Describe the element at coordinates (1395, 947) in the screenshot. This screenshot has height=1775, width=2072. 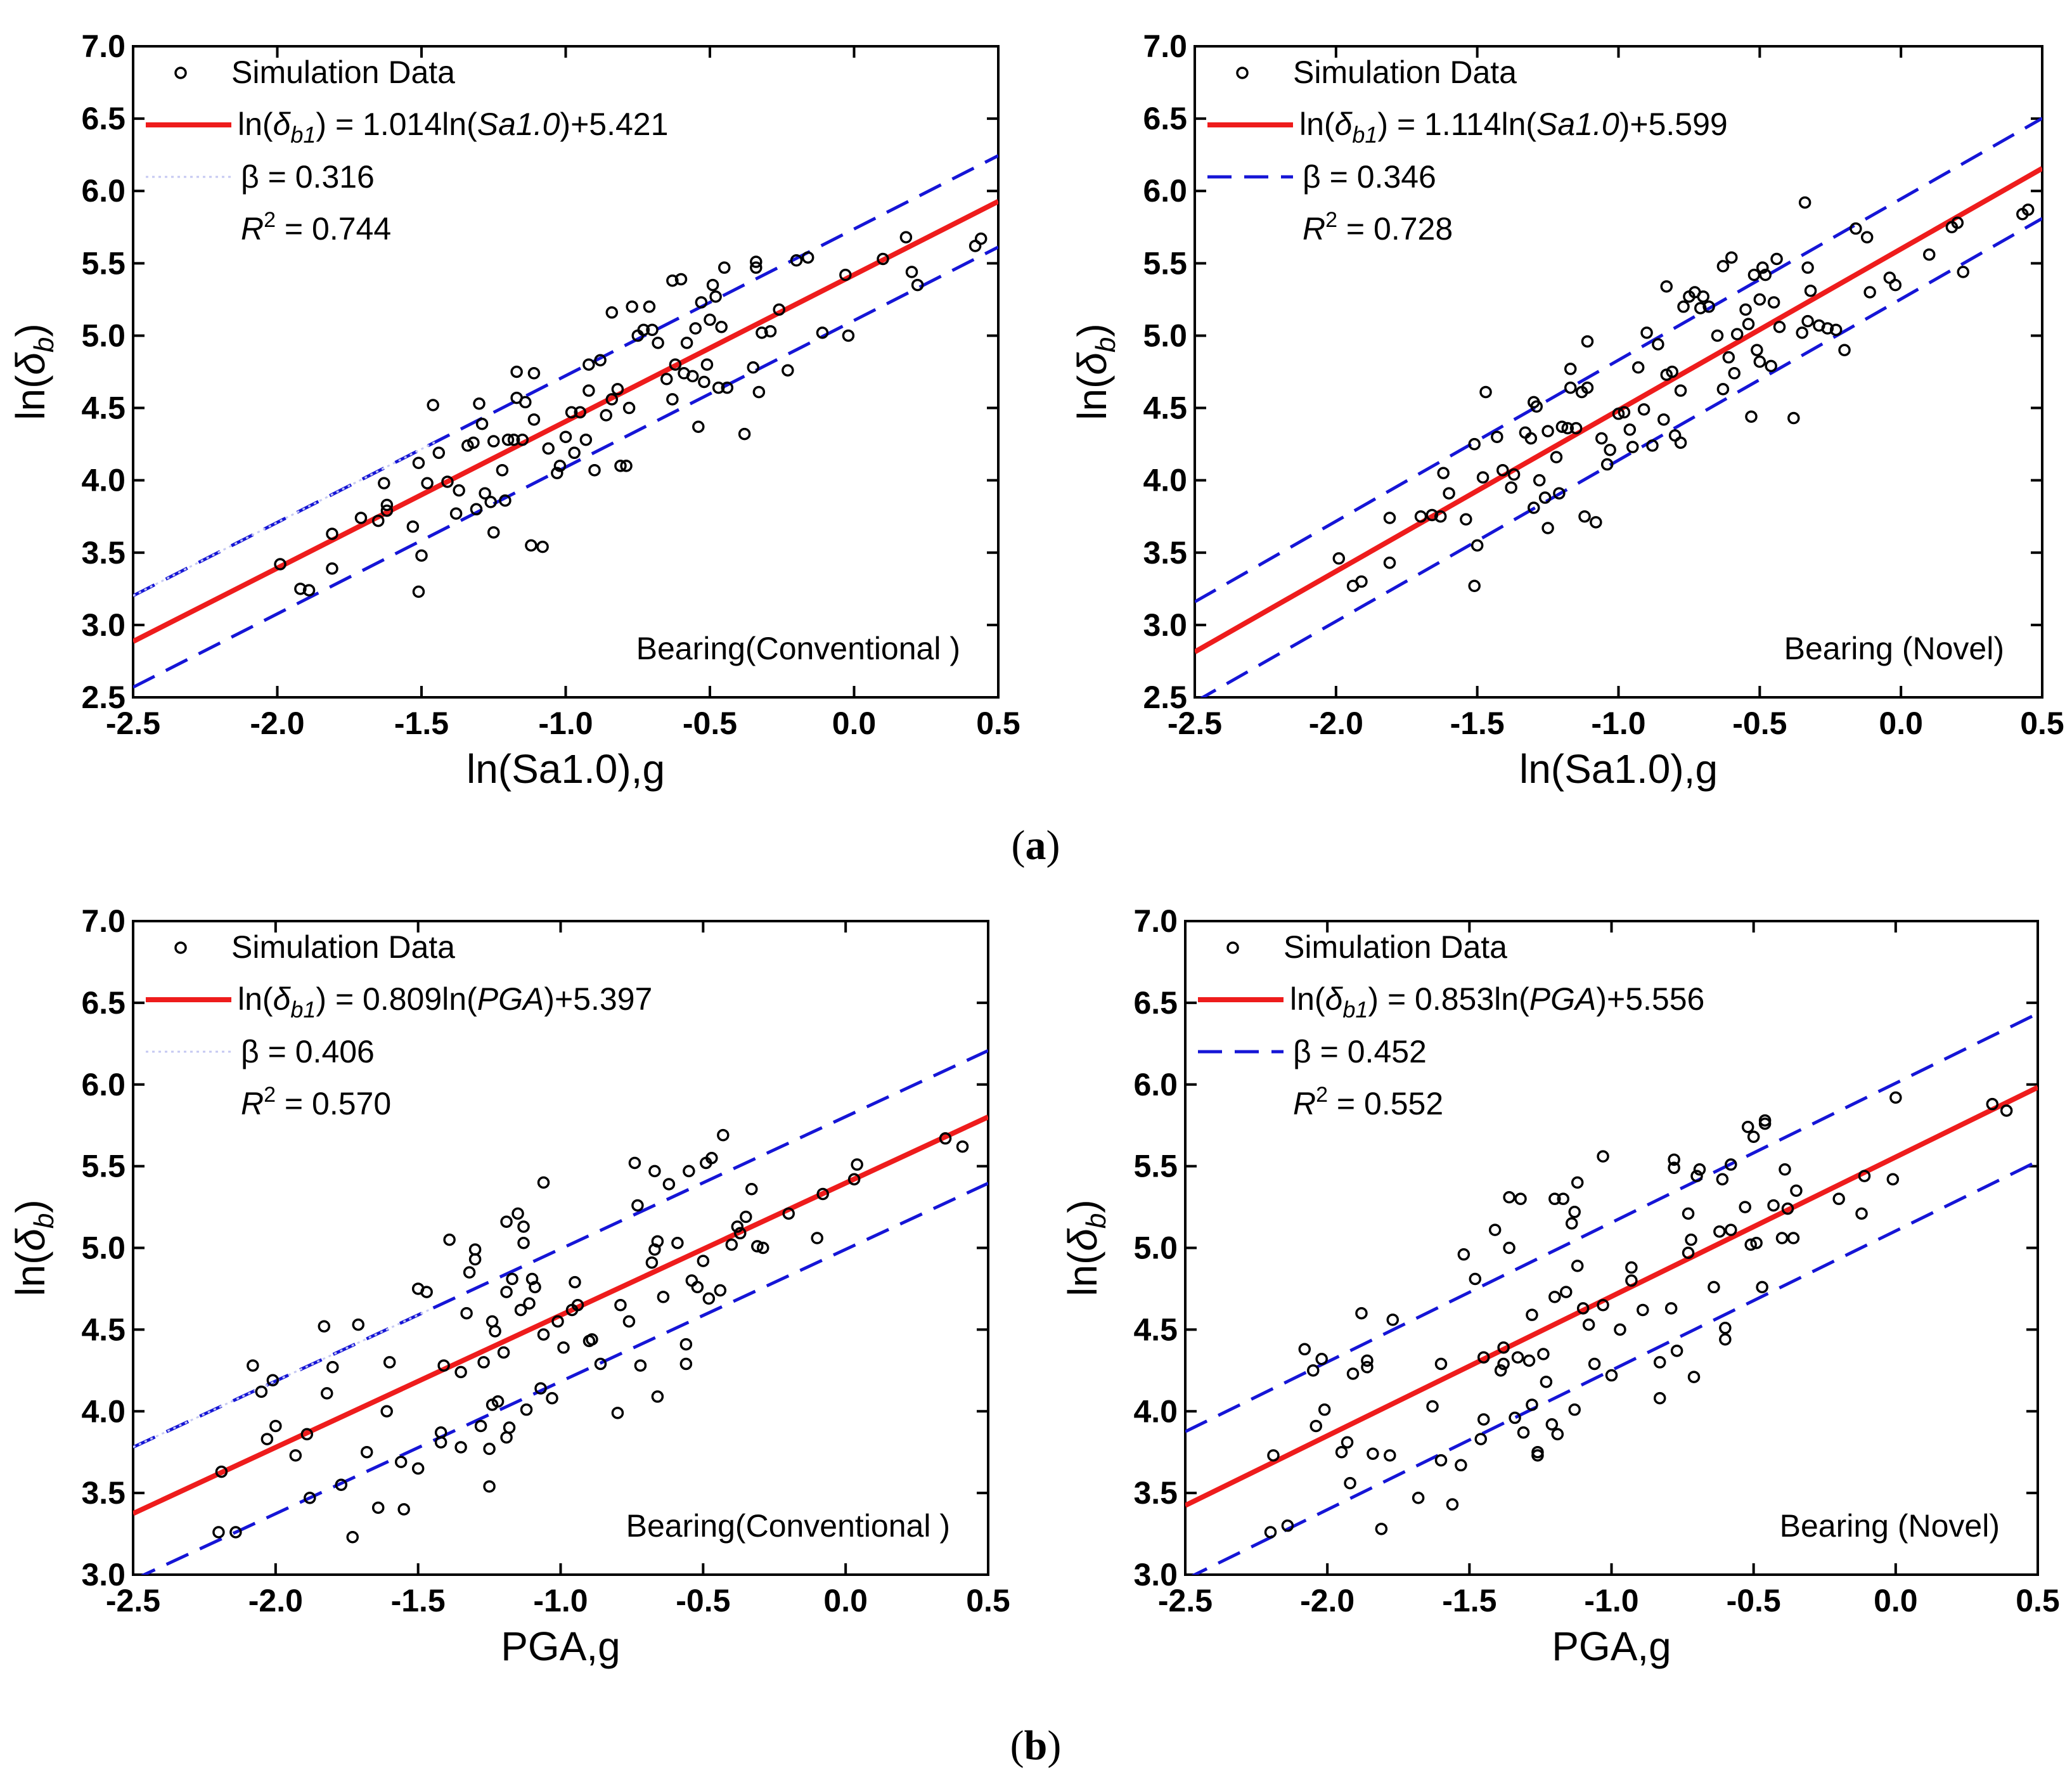
I see `legend-scatter-label: Simulation Data` at that location.